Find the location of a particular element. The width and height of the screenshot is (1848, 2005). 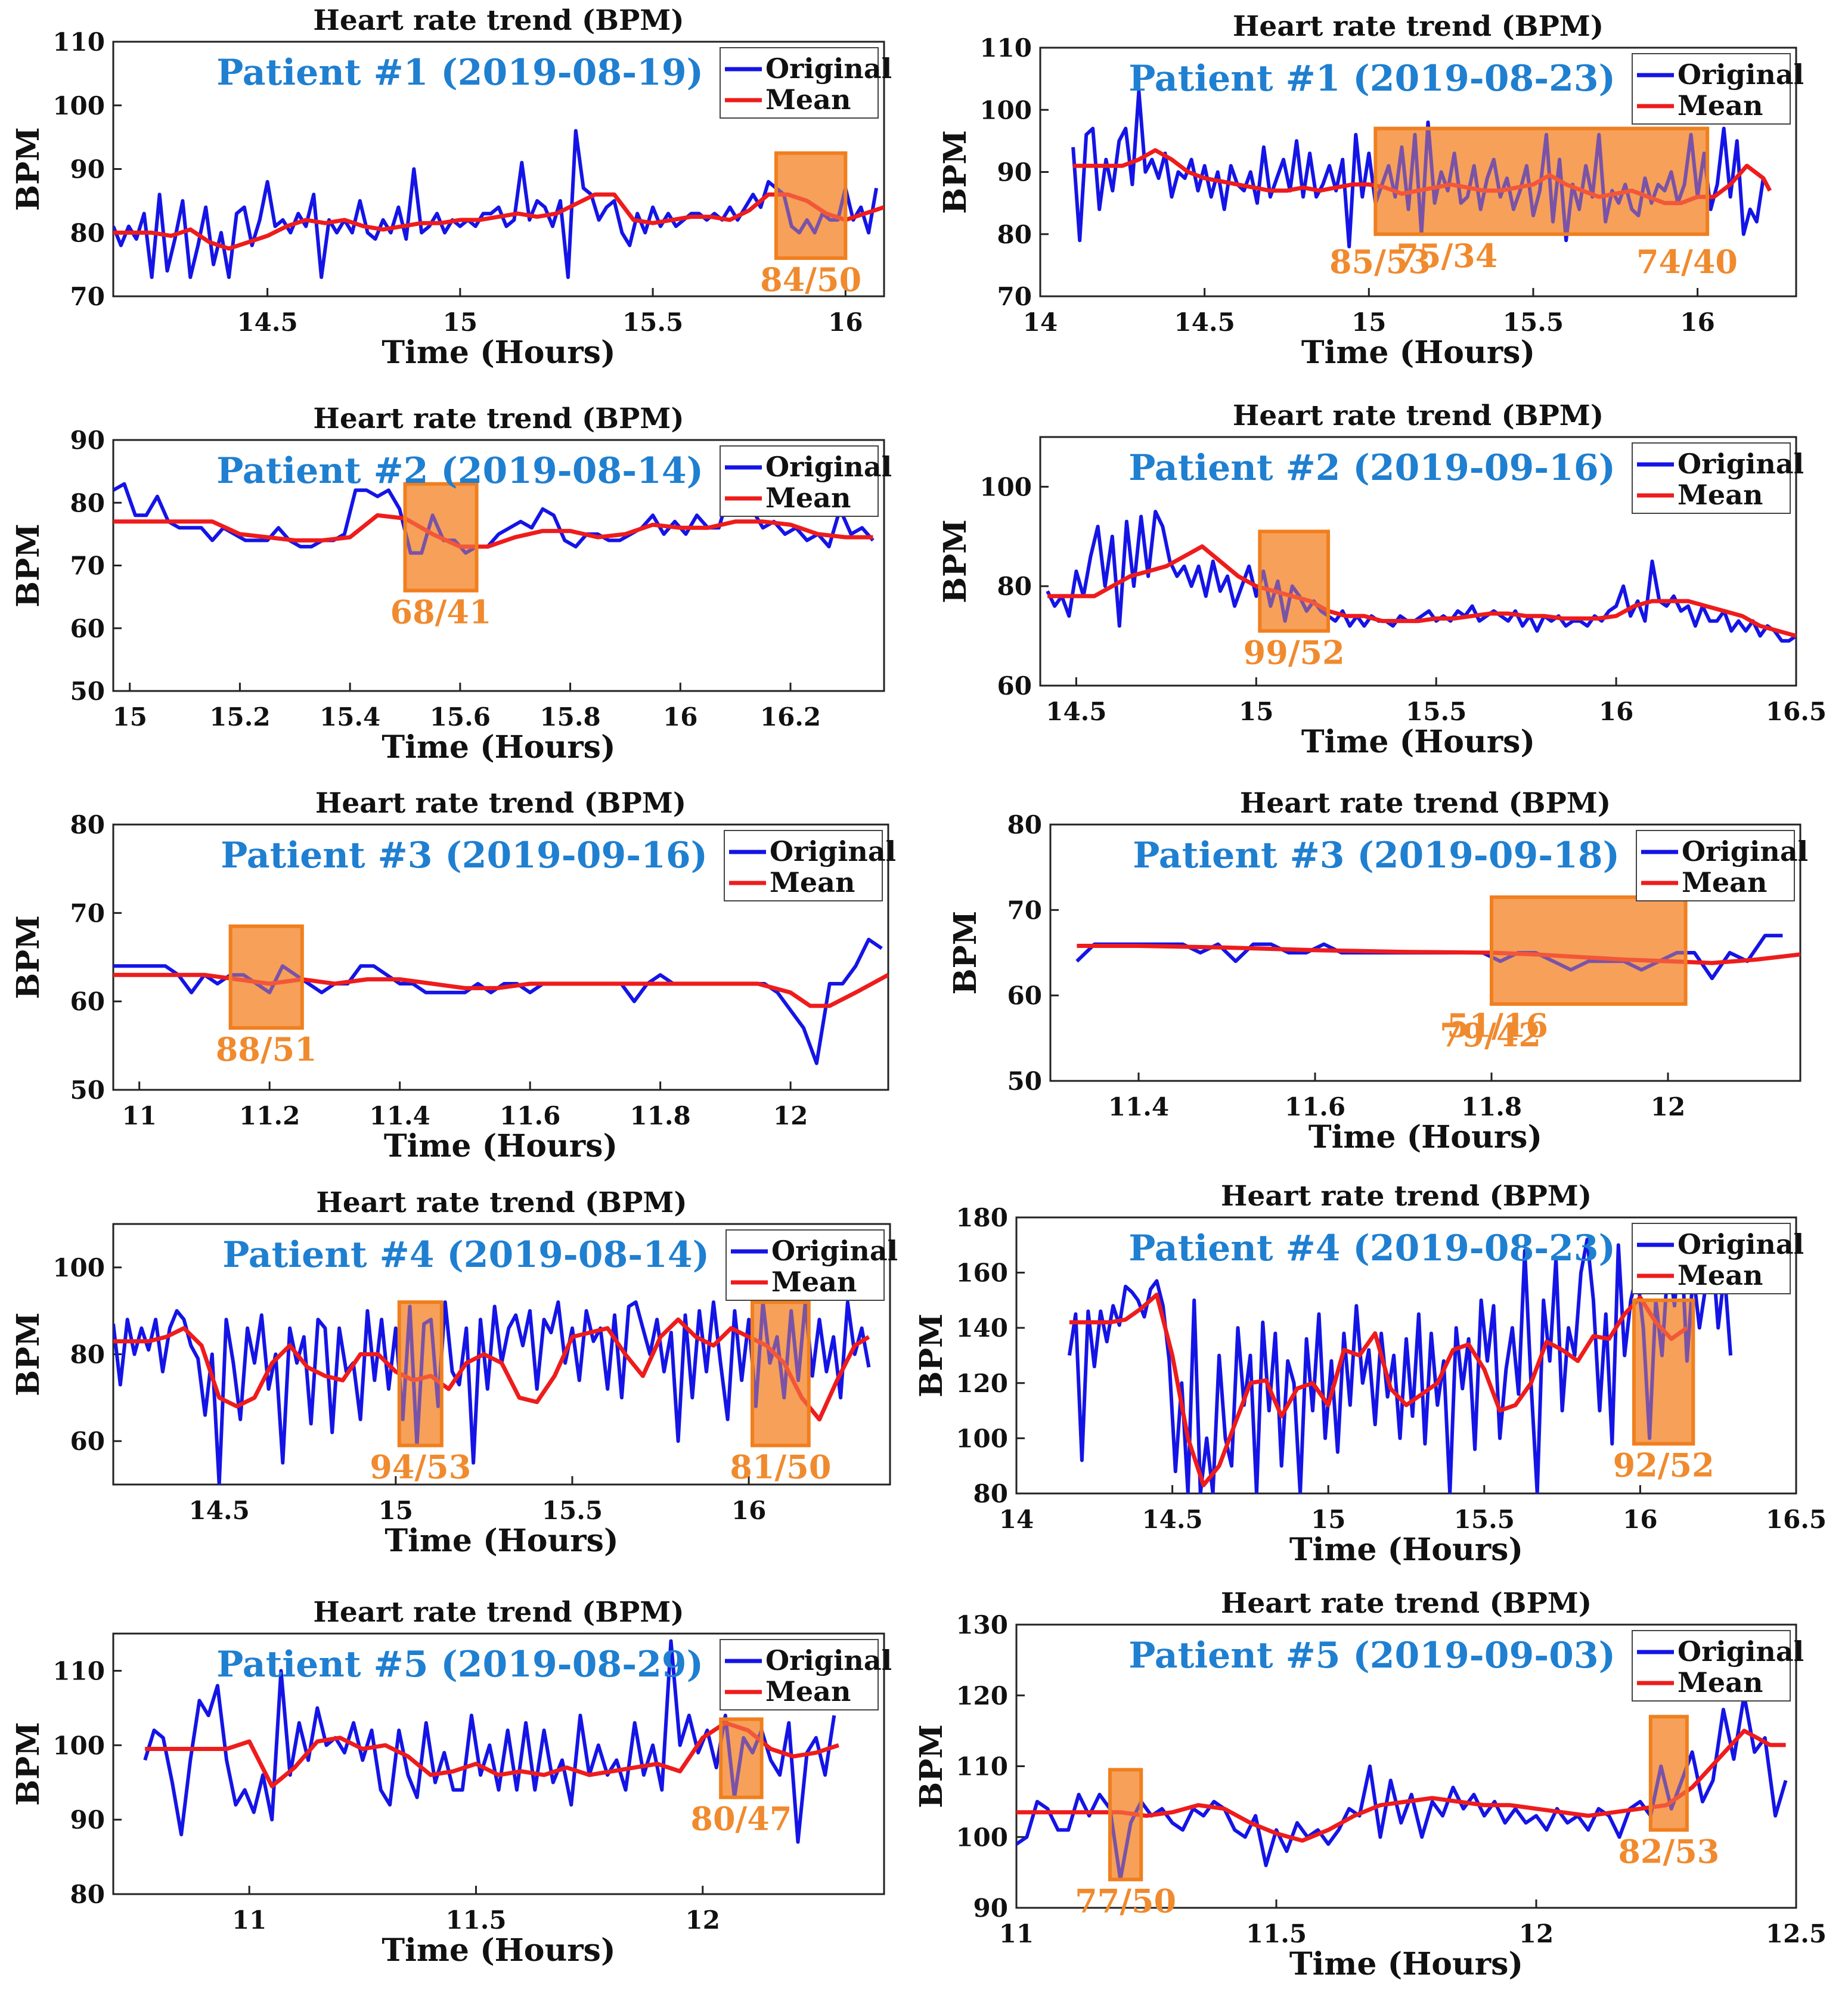

x-tick-label: 16.2 is located at coordinates (790, 717).